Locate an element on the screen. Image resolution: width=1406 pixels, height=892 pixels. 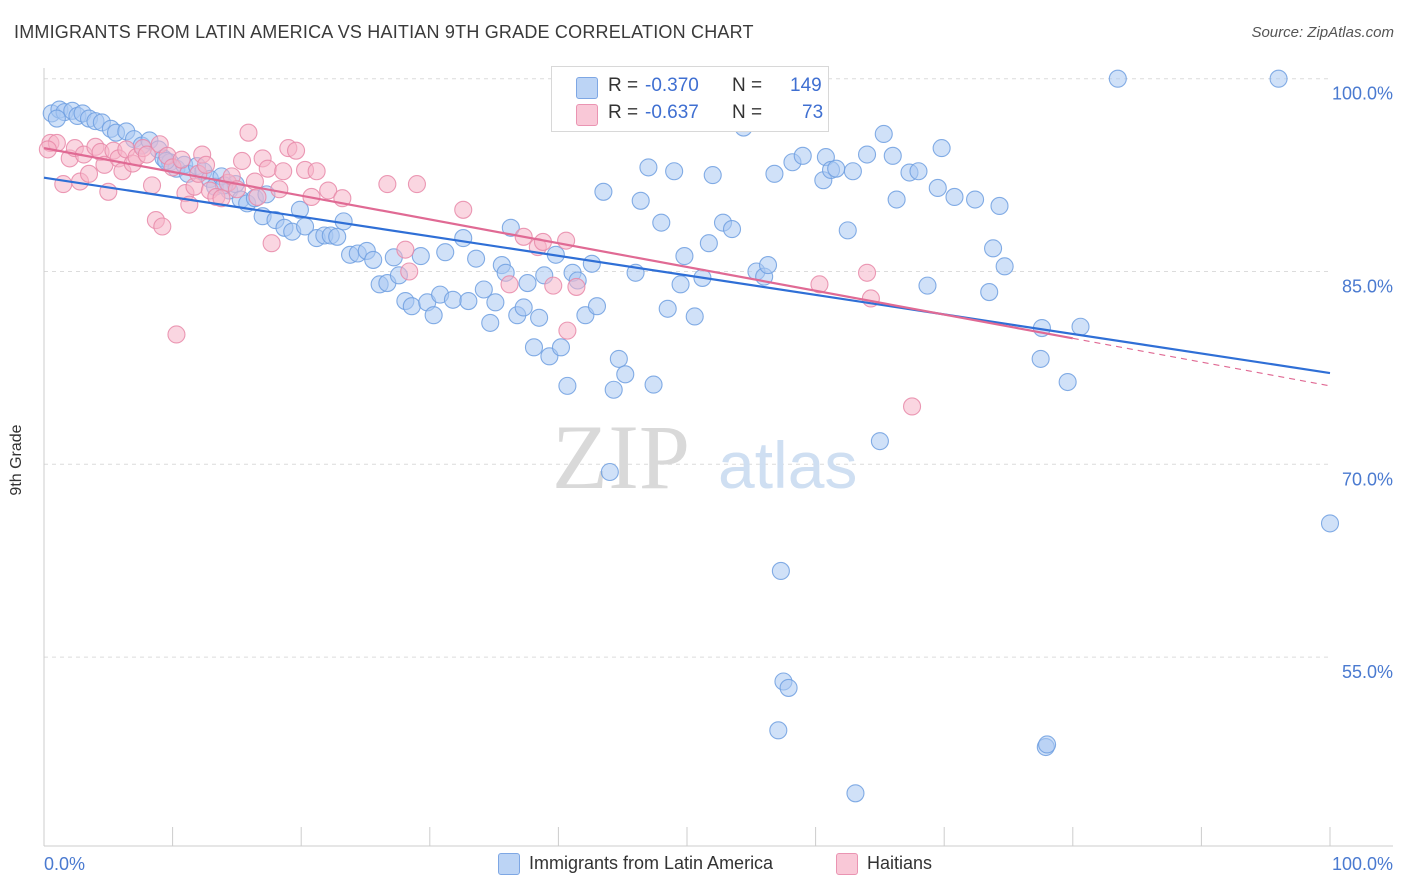
y-tick-label: 55.0% is located at coordinates (1367, 672).